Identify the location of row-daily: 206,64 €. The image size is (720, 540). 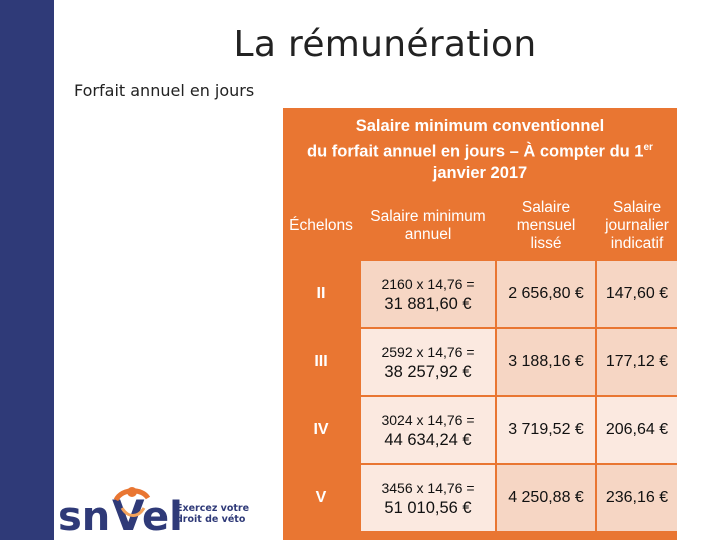
(637, 430).